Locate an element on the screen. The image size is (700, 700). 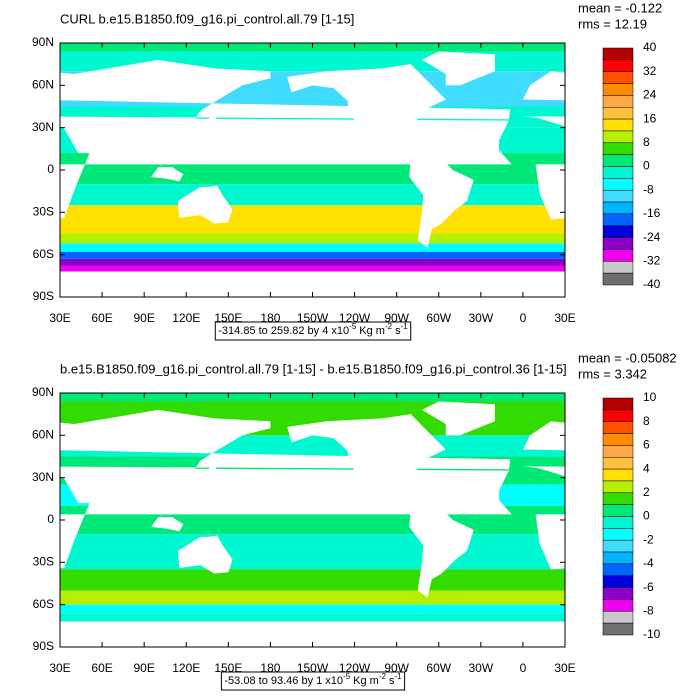
mean-label: mean = -0.05082 is located at coordinates (627, 357).